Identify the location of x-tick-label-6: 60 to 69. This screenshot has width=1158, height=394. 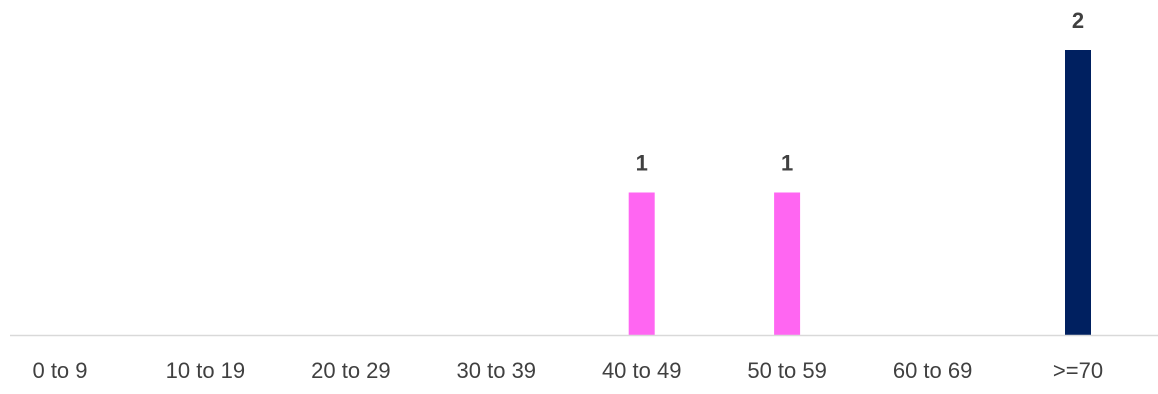
(933, 370).